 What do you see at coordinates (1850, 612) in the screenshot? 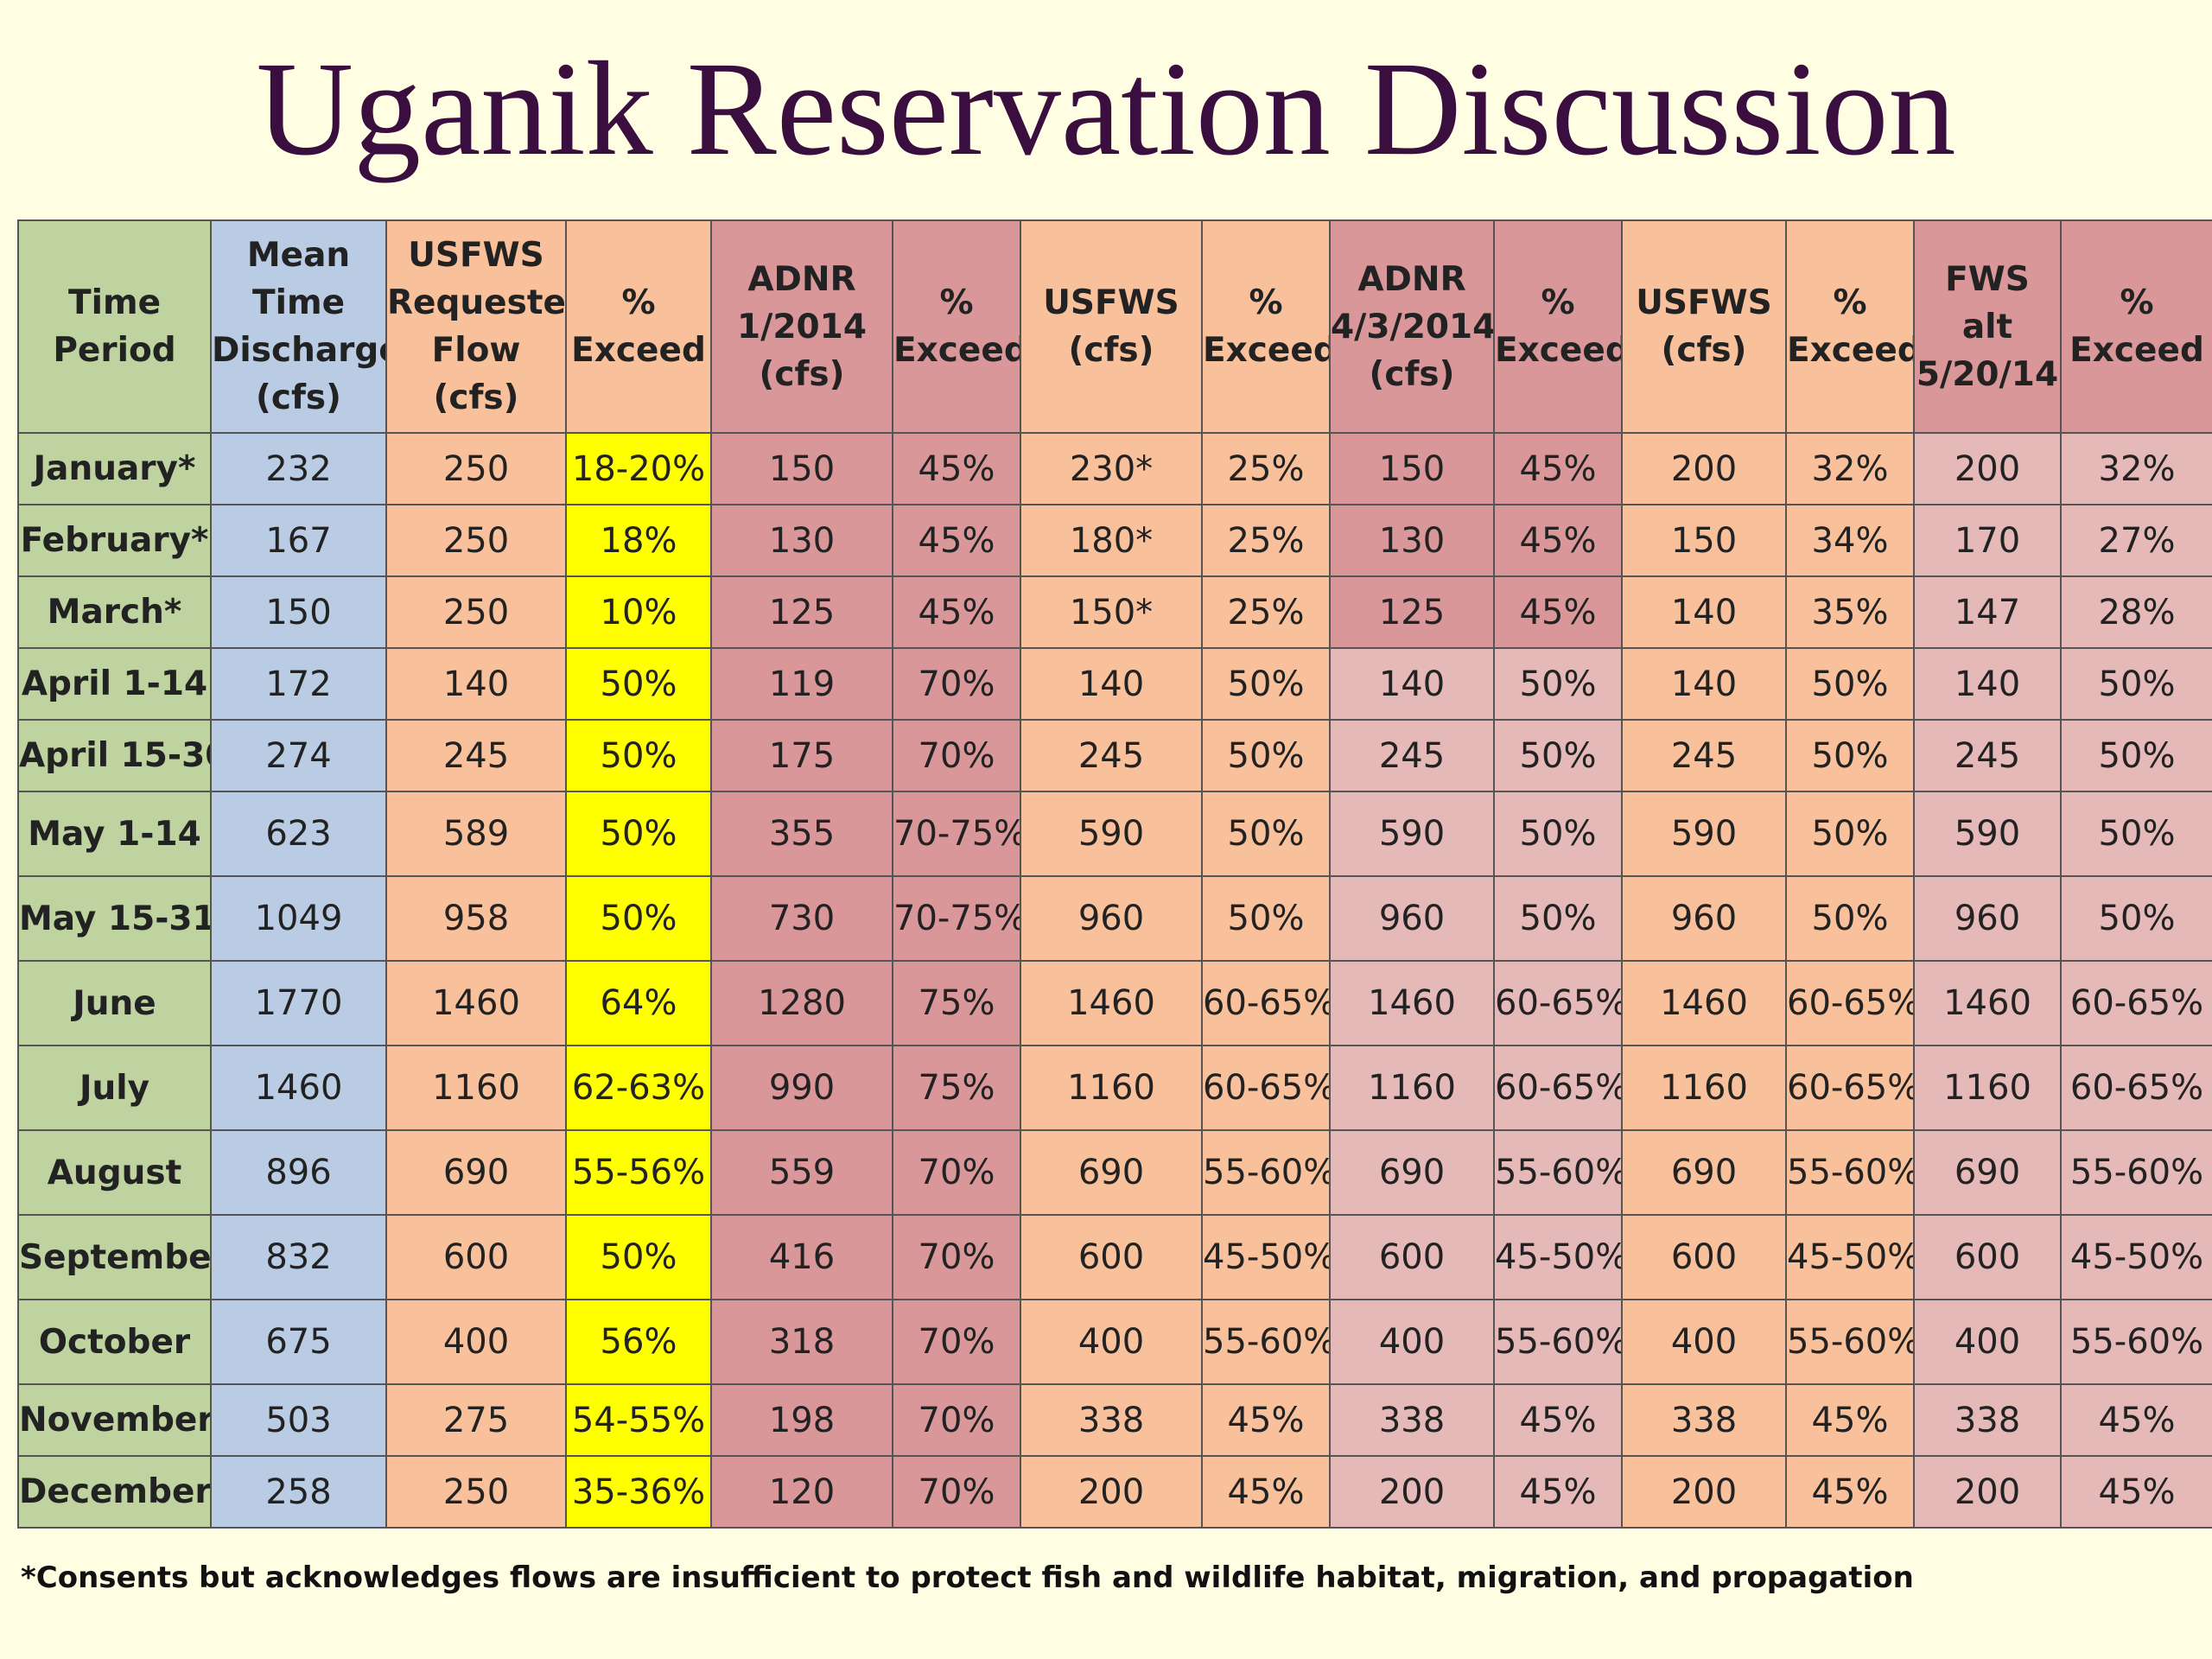
I see `cell-usfws-cfs-2-exceed: 35%` at bounding box center [1850, 612].